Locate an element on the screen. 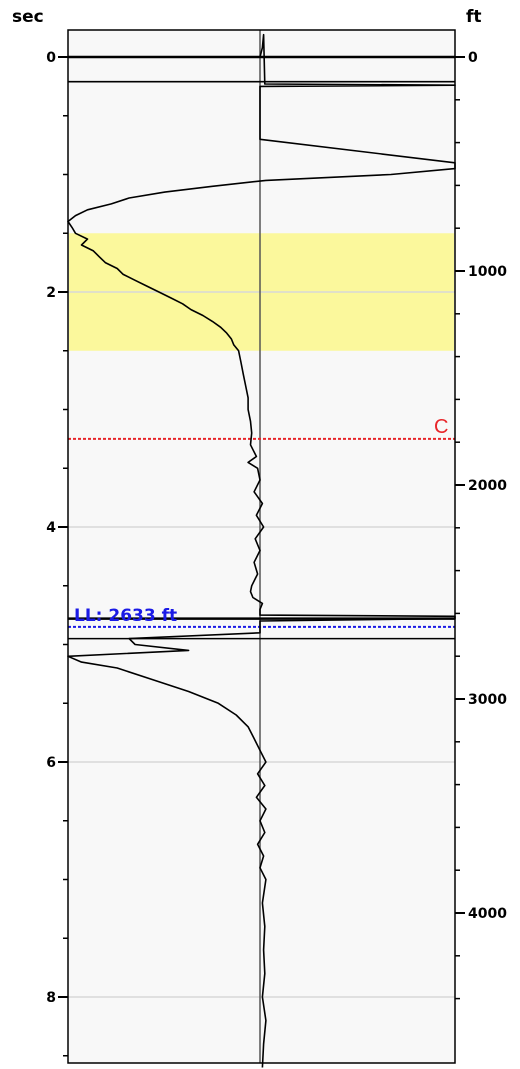 The width and height of the screenshot is (520, 1069). marker-label-ll: LL: 2633 ft is located at coordinates (125, 616).